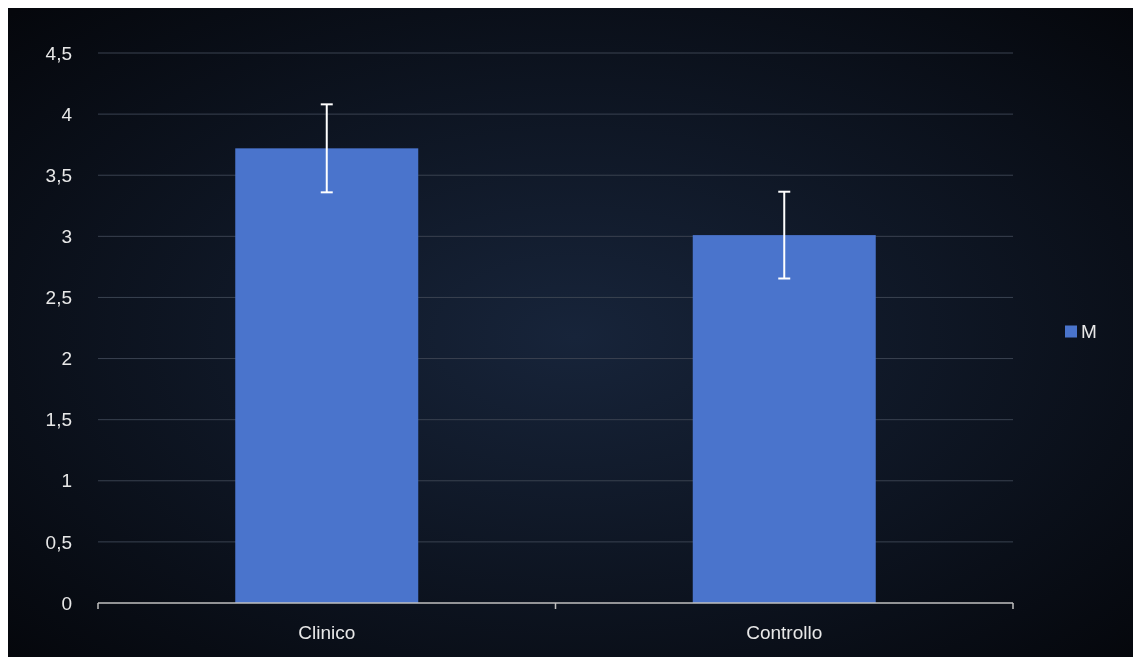 The width and height of the screenshot is (1133, 657). Describe the element at coordinates (58, 175) in the screenshot. I see `y-tick-label: 3,5` at that location.